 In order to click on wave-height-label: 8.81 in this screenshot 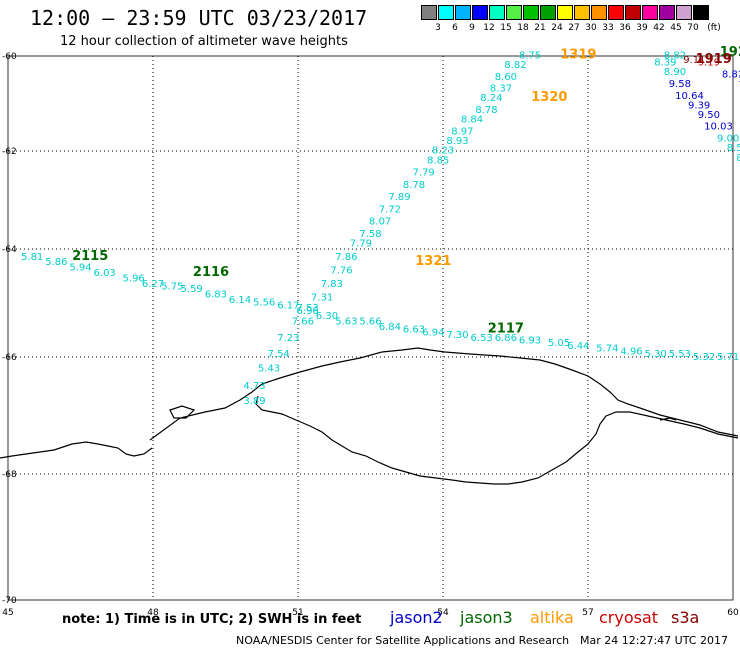, I will do `click(731, 74)`.